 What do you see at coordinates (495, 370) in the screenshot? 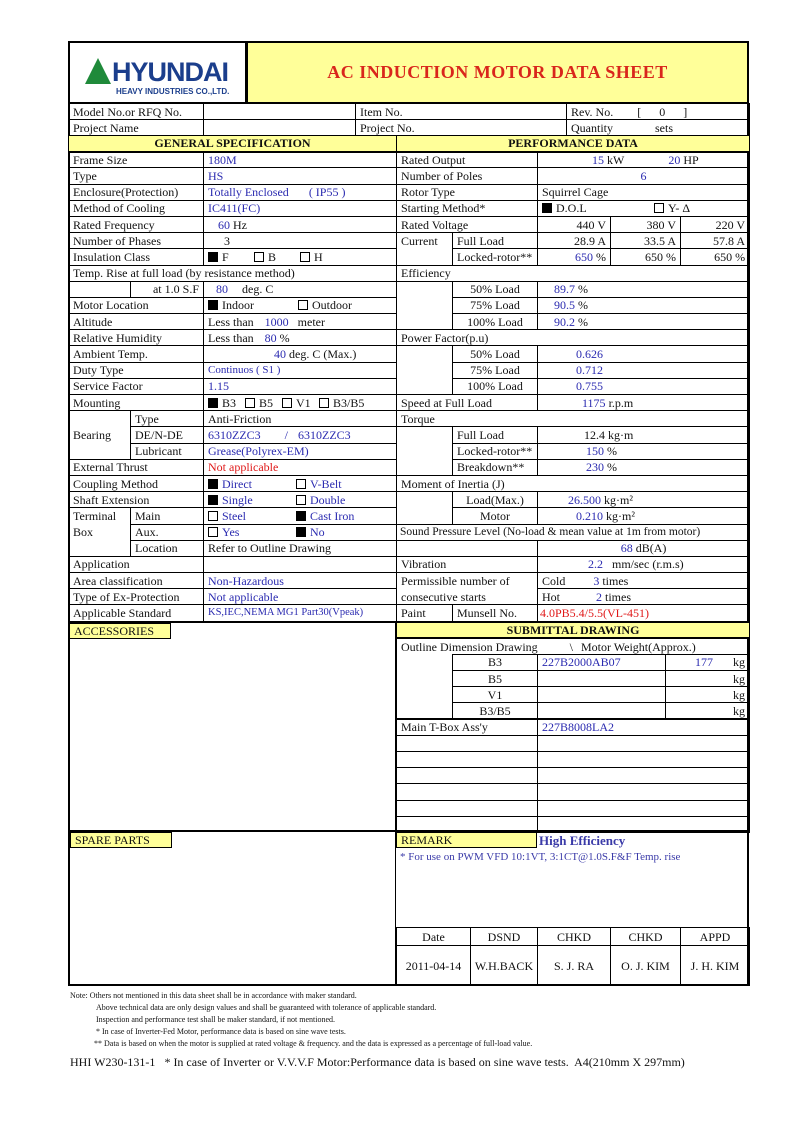
I see `pf-load-label: 75% Load` at bounding box center [495, 370].